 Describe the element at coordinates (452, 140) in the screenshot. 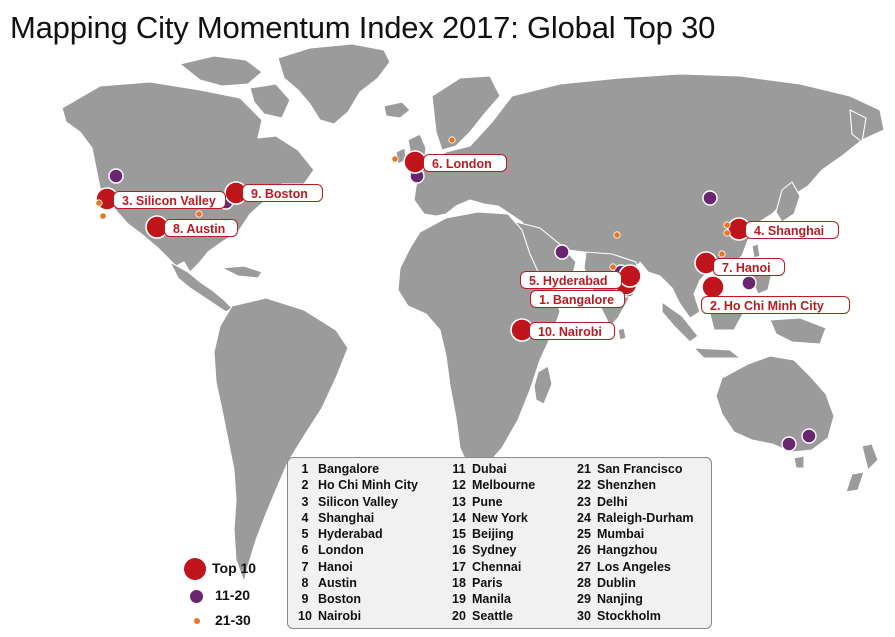

I see `marker-stockholm` at that location.